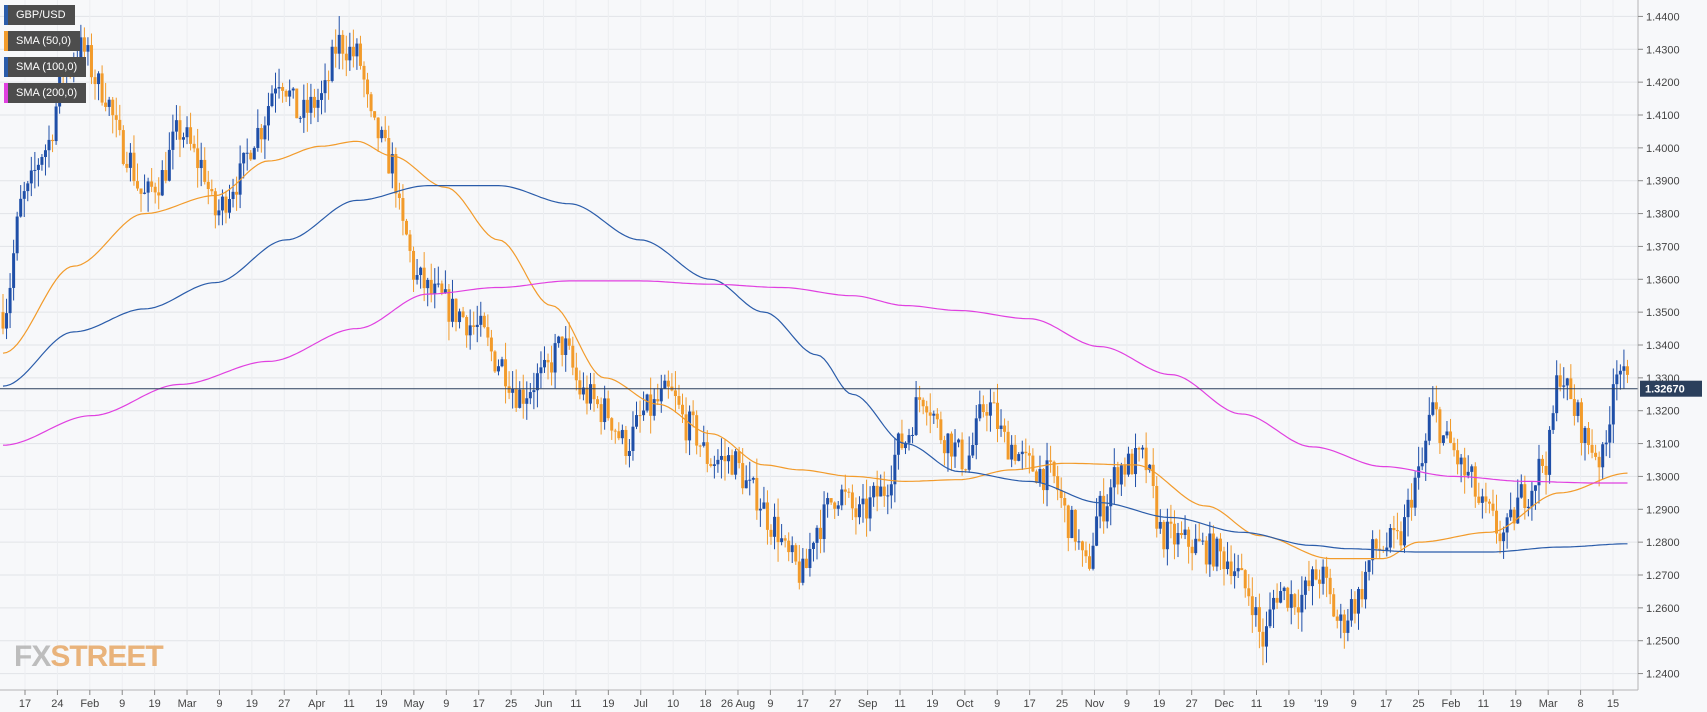 The height and width of the screenshot is (712, 1707). What do you see at coordinates (964, 704) in the screenshot?
I see `x-tick-label: Oct` at bounding box center [964, 704].